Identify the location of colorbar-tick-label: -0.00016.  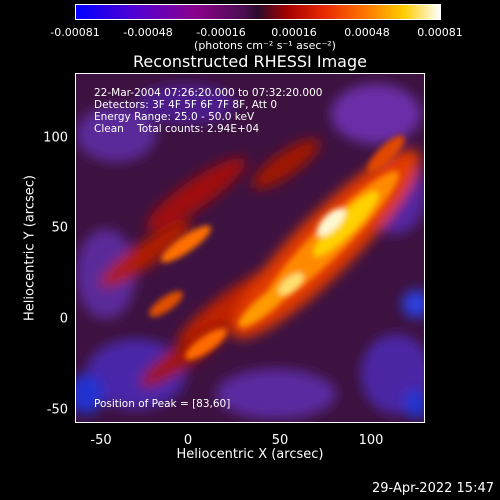
(221, 32).